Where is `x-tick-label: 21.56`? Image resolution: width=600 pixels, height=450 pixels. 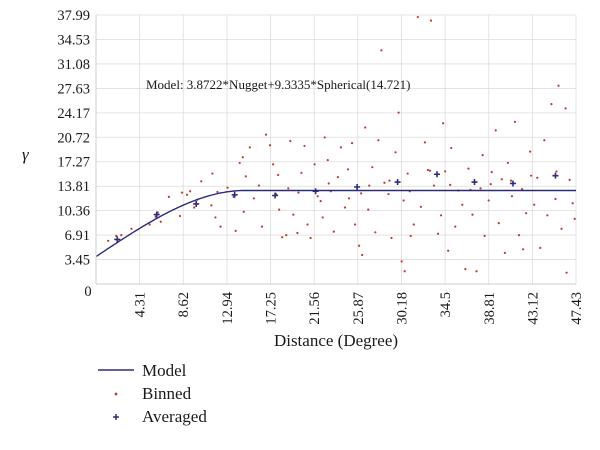
x-tick-label: 21.56 is located at coordinates (315, 308).